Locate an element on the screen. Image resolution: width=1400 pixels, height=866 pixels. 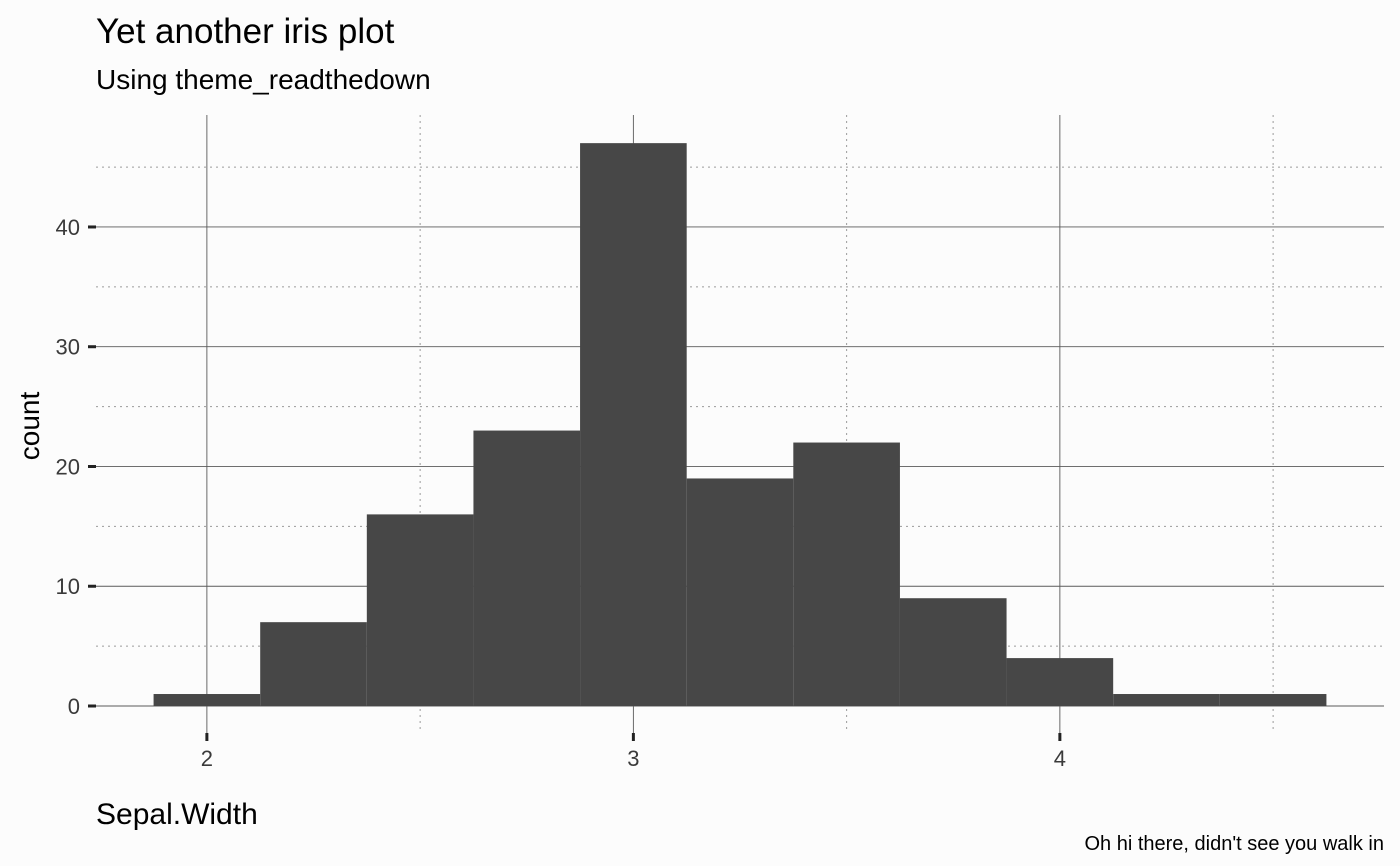
x-tick-label-2: 4 is located at coordinates (1060, 758).